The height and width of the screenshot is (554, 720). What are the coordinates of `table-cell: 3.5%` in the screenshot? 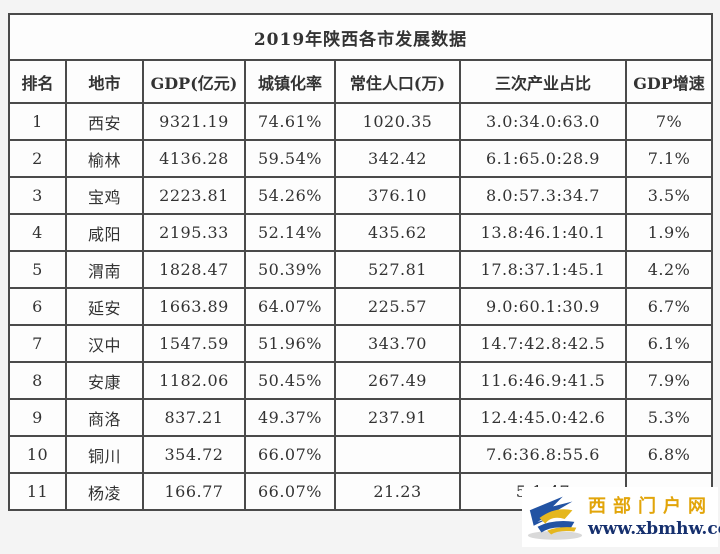 It's located at (669, 195).